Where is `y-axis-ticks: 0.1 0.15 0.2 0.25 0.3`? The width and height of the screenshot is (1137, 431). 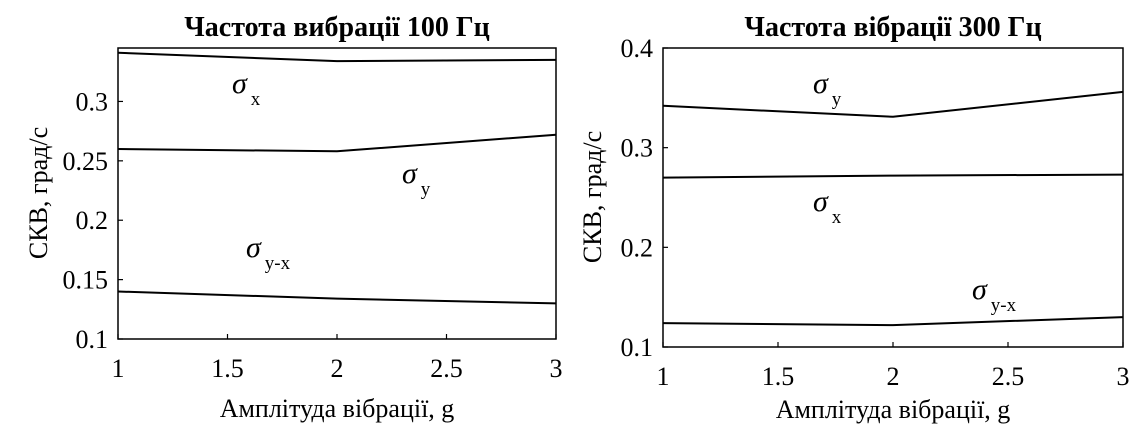
y-axis-ticks: 0.1 0.15 0.2 0.25 0.3 is located at coordinates (93, 220).